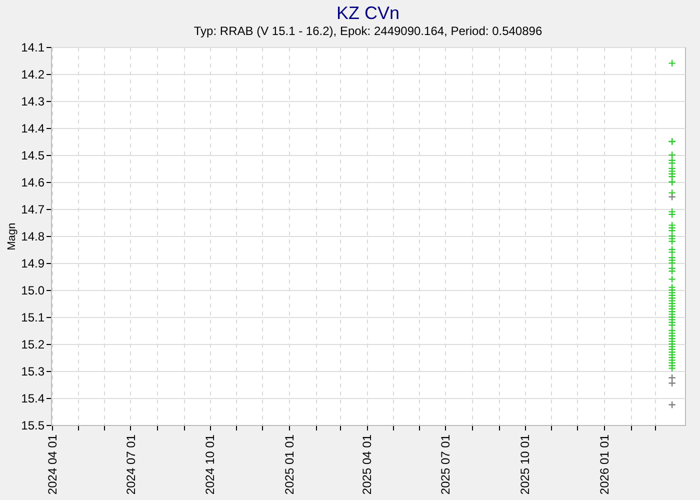 This screenshot has width=700, height=500. What do you see at coordinates (367, 464) in the screenshot?
I see `x-tick-label: 2025 04 01` at bounding box center [367, 464].